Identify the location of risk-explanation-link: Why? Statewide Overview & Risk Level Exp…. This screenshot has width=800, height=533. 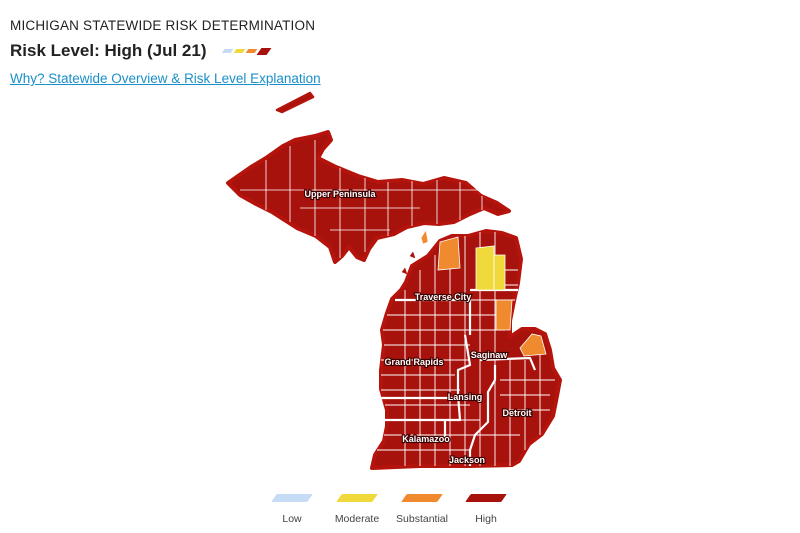
(165, 78).